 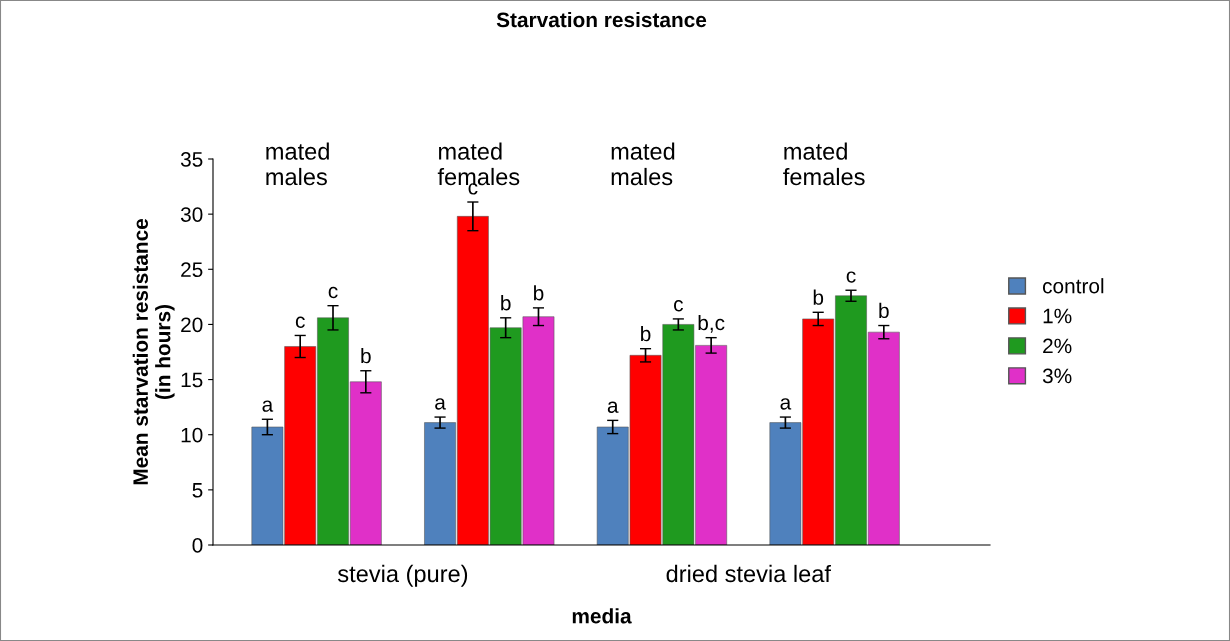 What do you see at coordinates (192, 435) in the screenshot?
I see `y-tick-label: 10` at bounding box center [192, 435].